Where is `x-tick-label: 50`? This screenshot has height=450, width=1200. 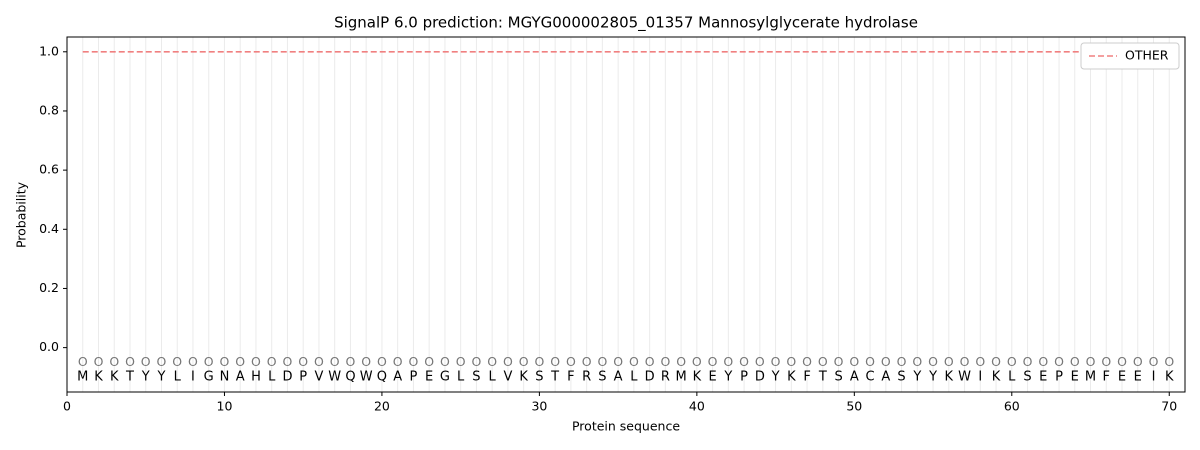
x-tick-label: 50 is located at coordinates (854, 406).